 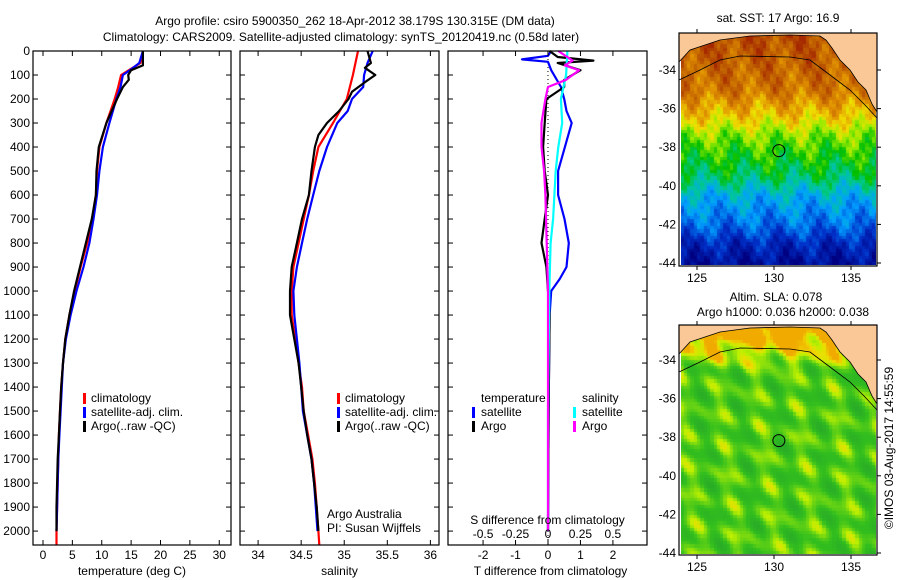 What do you see at coordinates (513, 398) in the screenshot?
I see `legend-header-temperature: temperature` at bounding box center [513, 398].